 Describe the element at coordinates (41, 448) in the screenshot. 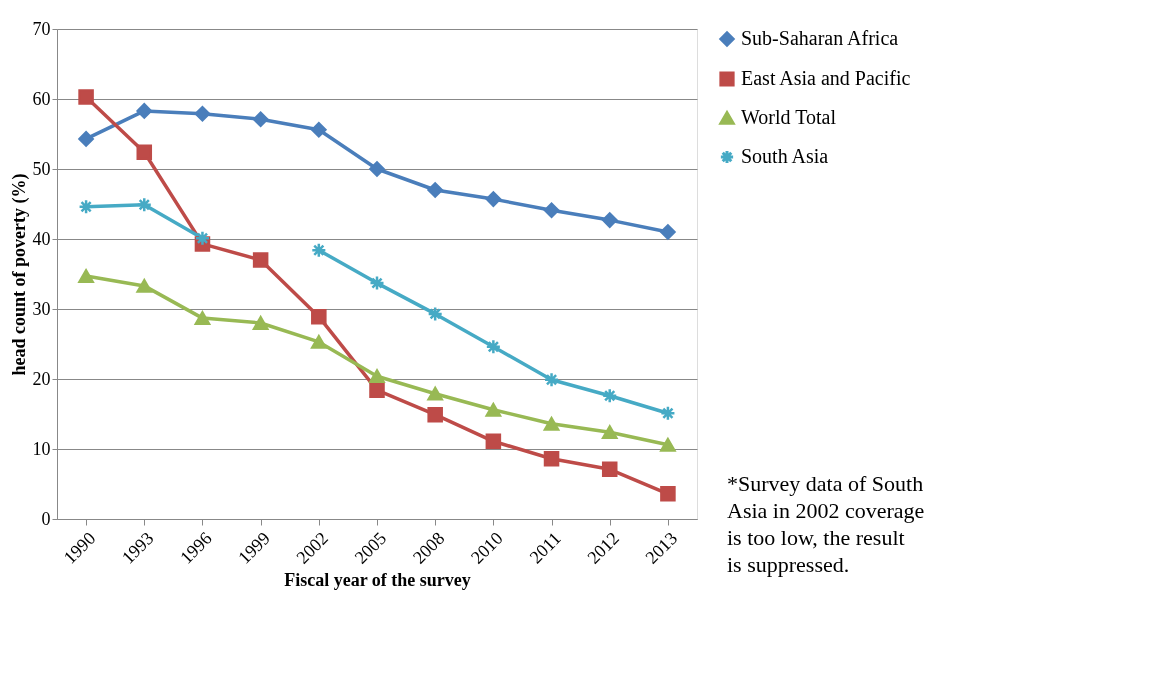

I see `y-tick-label: 10` at that location.